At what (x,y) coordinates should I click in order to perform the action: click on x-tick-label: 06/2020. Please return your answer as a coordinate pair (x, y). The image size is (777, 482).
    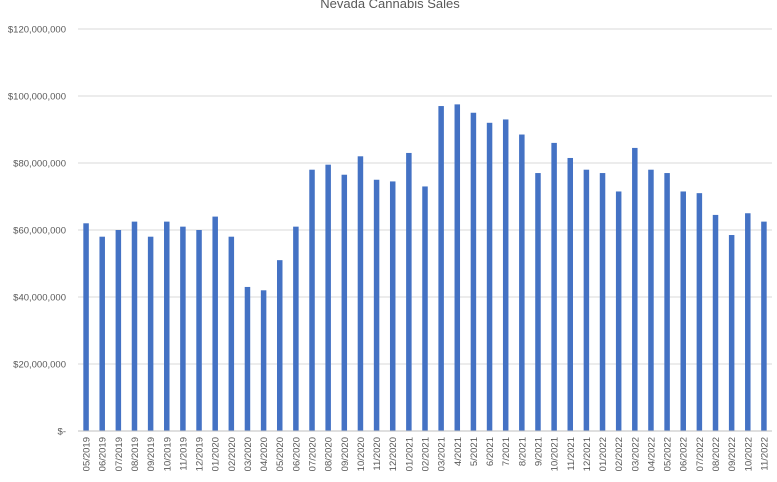
    Looking at the image, I should click on (296, 454).